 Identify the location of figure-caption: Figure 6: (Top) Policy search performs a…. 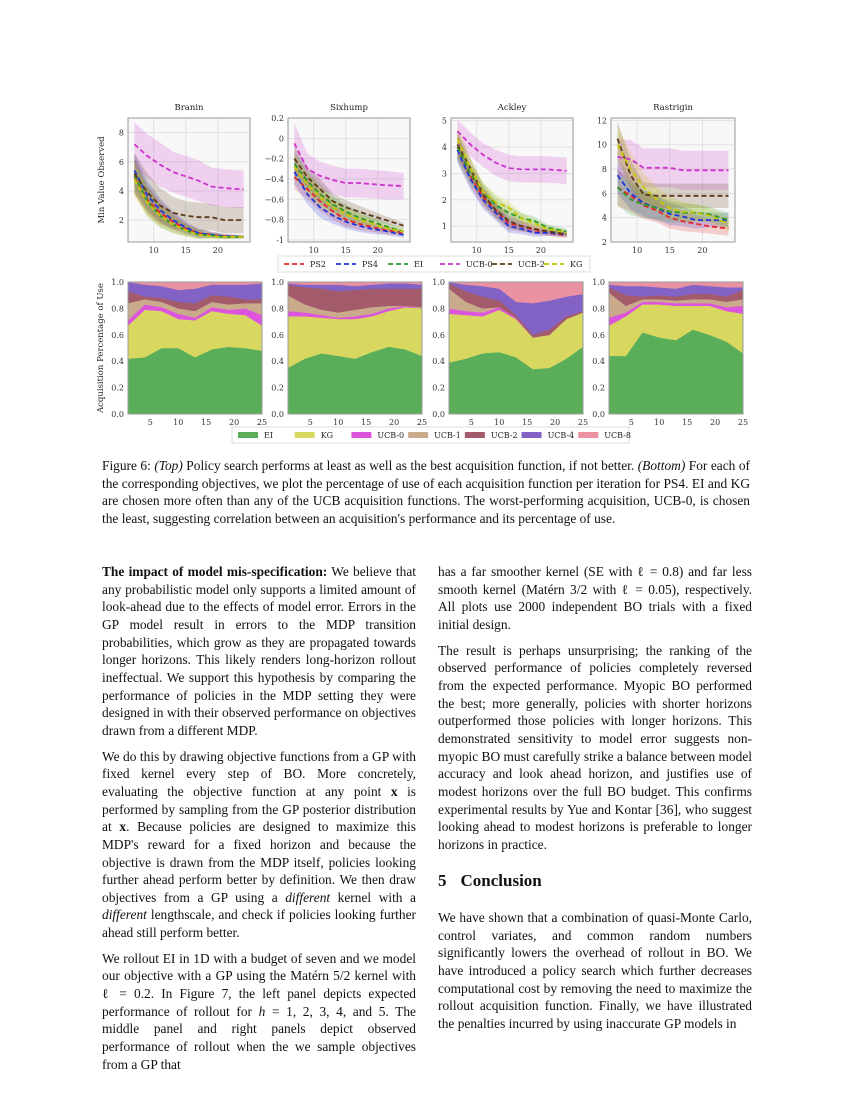
(426, 492).